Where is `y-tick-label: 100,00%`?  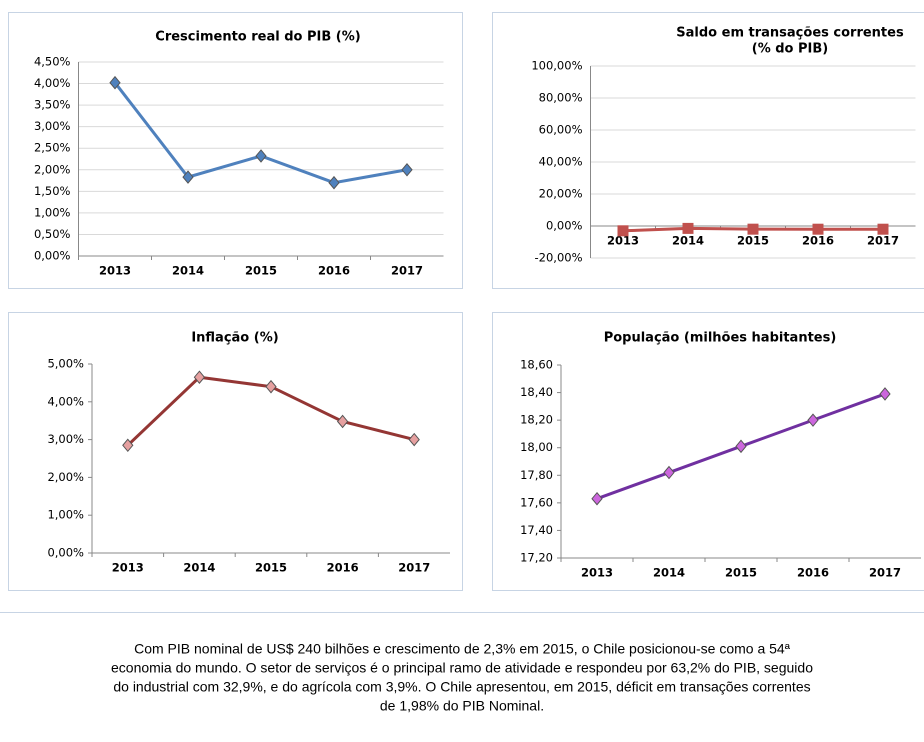
y-tick-label: 100,00% is located at coordinates (556, 66).